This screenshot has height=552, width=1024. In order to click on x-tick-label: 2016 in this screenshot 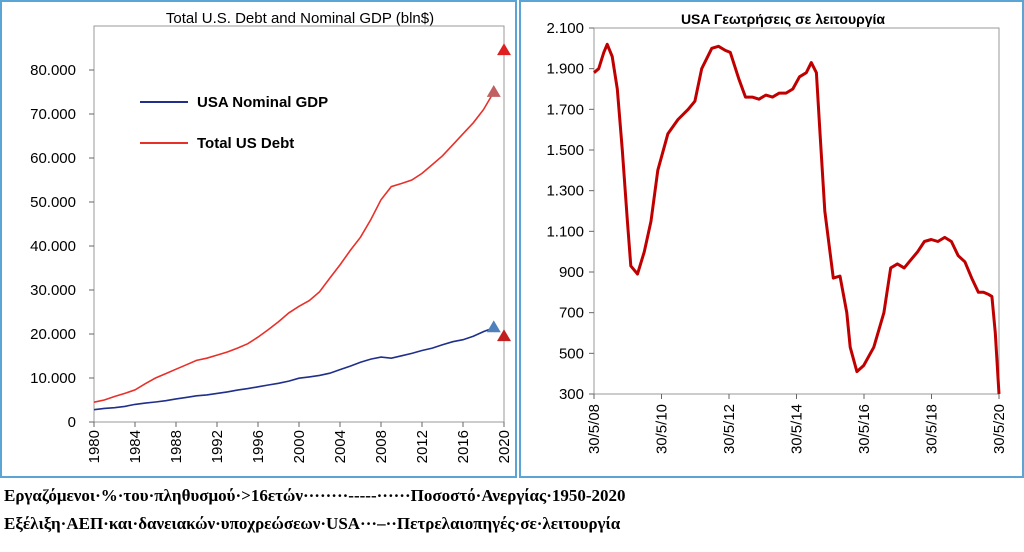, I will do `click(463, 446)`.